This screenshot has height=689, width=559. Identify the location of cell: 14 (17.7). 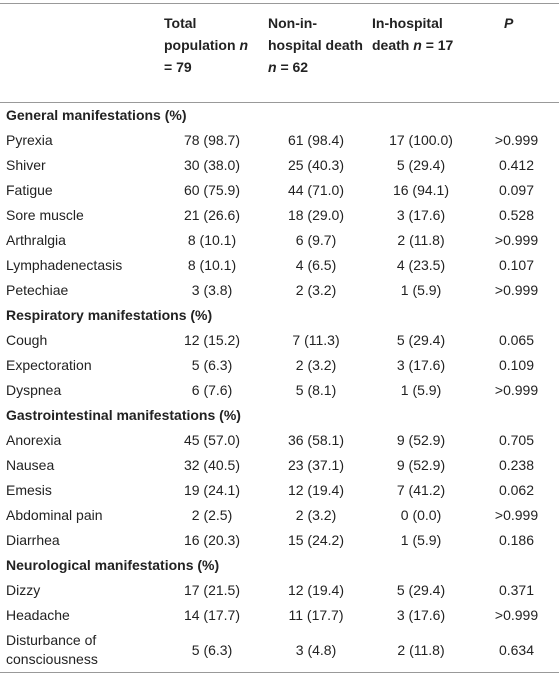
(212, 615).